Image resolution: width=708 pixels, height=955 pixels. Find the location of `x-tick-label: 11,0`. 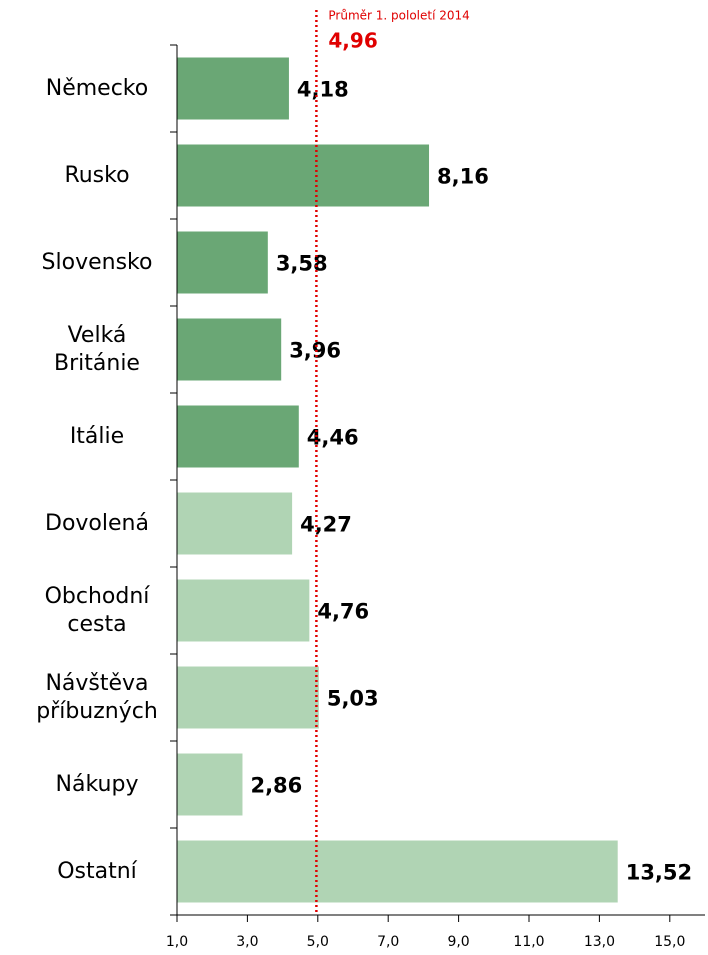

x-tick-label: 11,0 is located at coordinates (528, 942).